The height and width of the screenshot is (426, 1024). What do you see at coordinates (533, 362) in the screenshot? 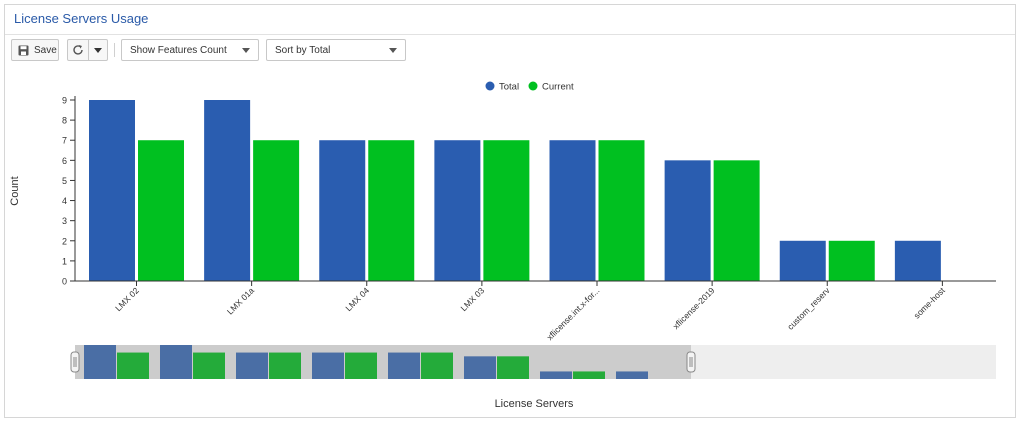
I see `chart-navigator` at bounding box center [533, 362].